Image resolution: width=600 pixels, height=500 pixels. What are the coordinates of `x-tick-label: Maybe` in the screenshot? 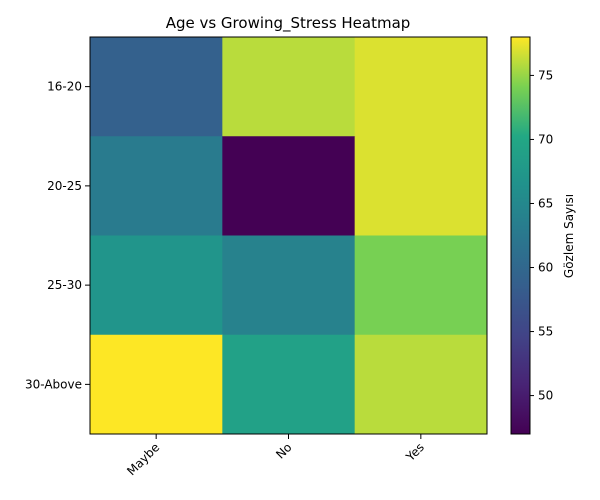 It's located at (143, 459).